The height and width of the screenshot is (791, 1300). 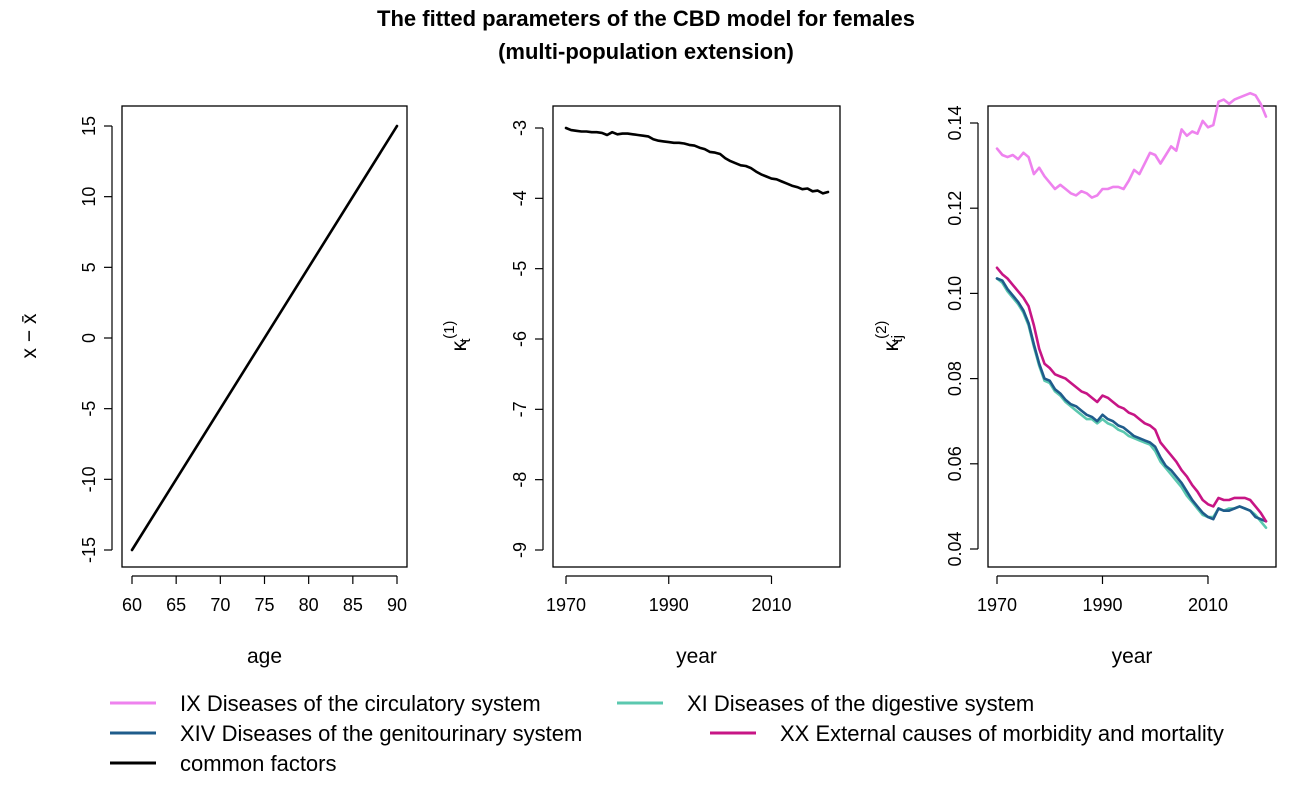 I want to click on chart-title-line2: (multi-population extension), so click(x=646, y=51).